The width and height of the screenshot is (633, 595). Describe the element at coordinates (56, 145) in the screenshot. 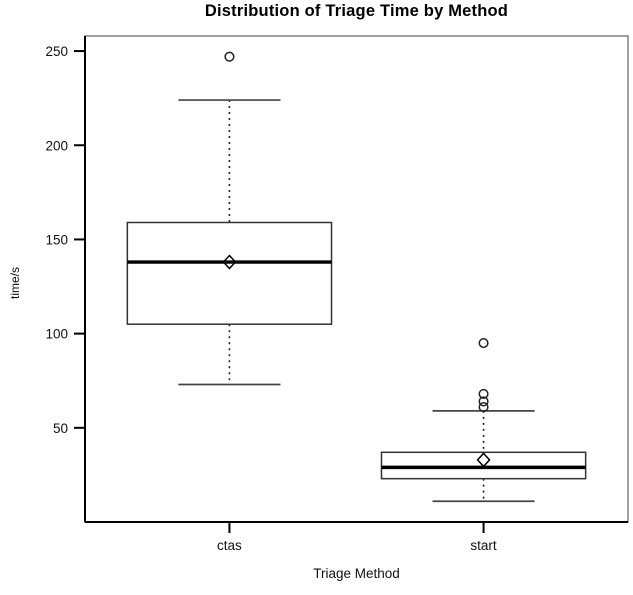

I see `y-tick-label: 200` at that location.